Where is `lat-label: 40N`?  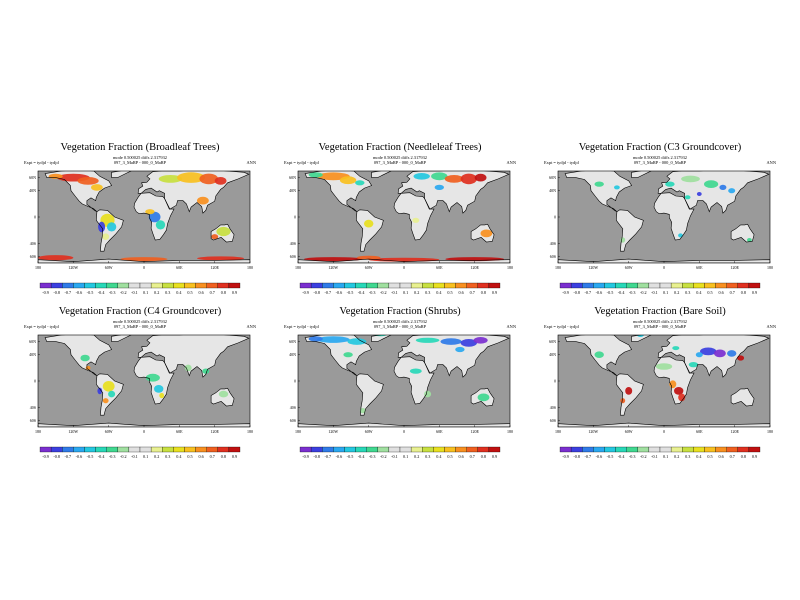
lat-label: 40N is located at coordinates (32, 354).